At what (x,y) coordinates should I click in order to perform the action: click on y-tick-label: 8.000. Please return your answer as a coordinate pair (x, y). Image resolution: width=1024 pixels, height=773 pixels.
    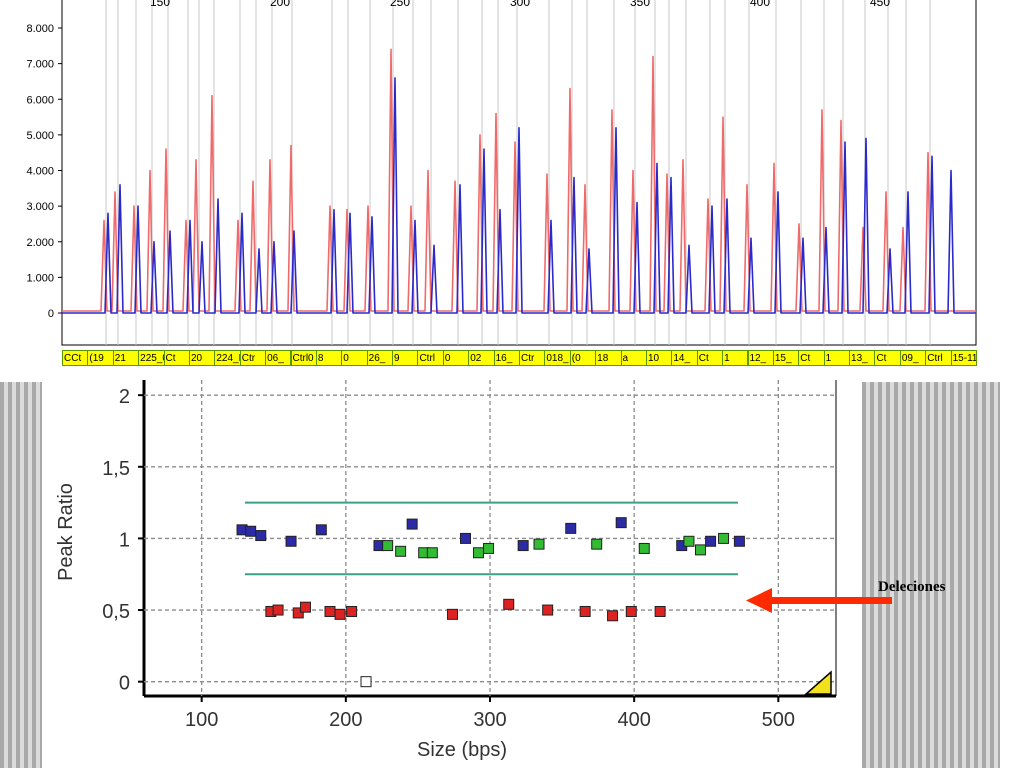
    Looking at the image, I should click on (40, 29).